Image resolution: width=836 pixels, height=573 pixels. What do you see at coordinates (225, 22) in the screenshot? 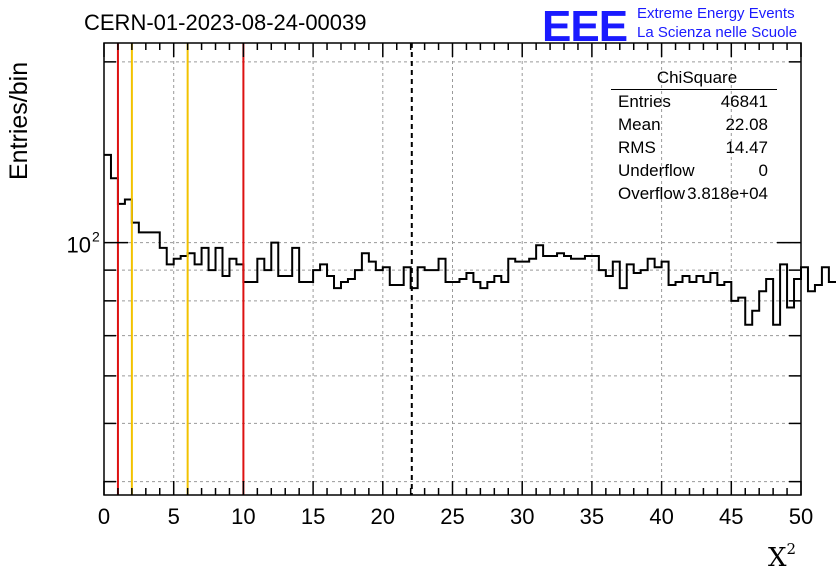
I see `run-title: CERN-01-2023-08-24-00039` at bounding box center [225, 22].